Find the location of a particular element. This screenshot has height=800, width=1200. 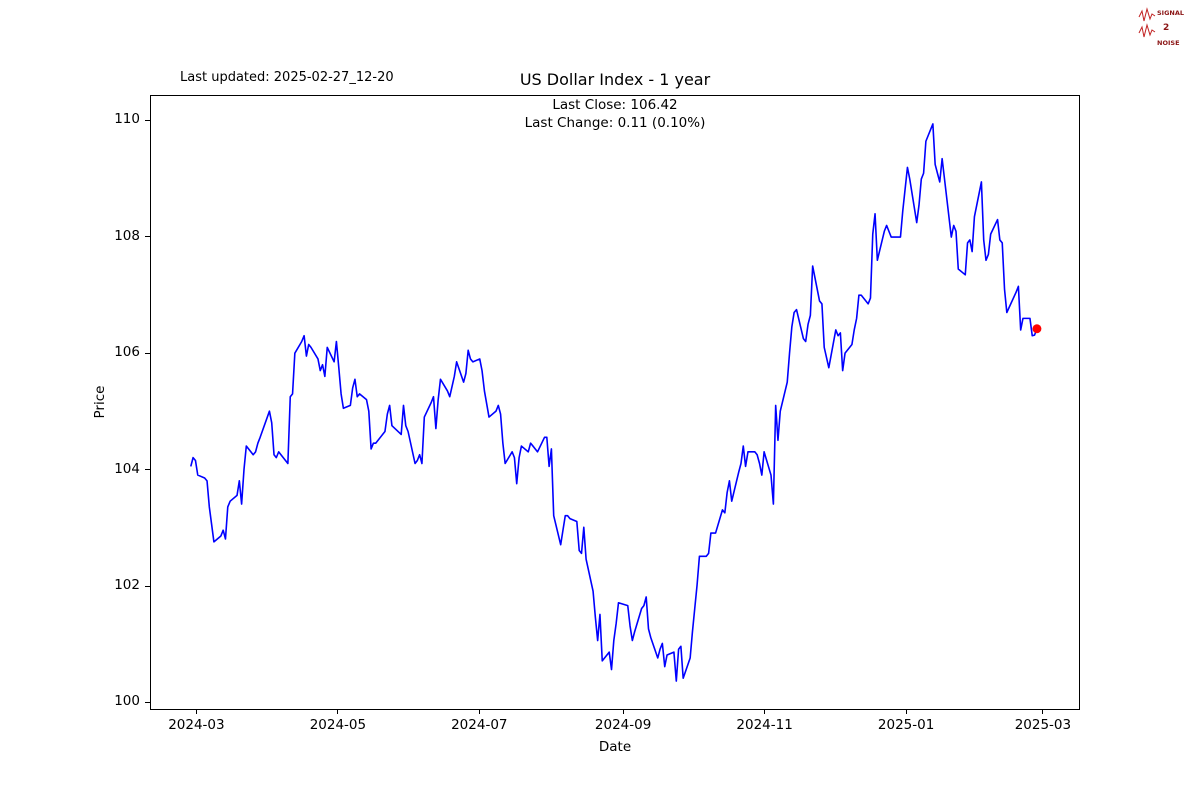

x-tick-label: 2025-01 is located at coordinates (906, 725).